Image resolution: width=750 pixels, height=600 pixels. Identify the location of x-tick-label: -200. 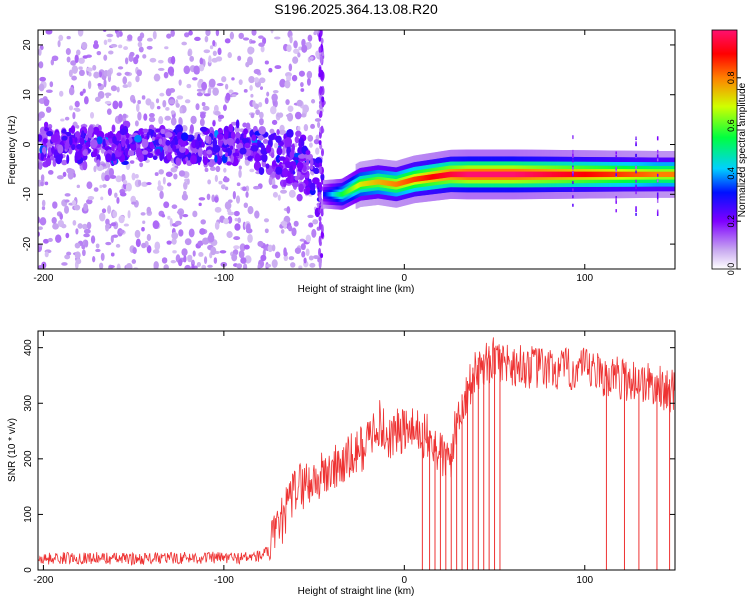
(43, 580).